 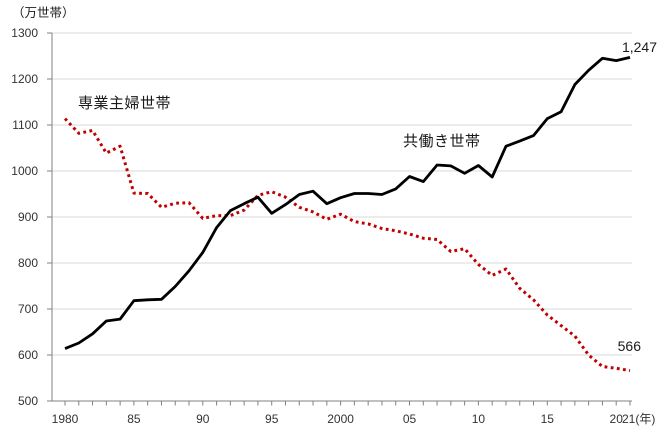 I want to click on x-axis-tick-labels: 1980 85 90 95 2000 05 10 15 20 21(年), so click(x=354, y=419).